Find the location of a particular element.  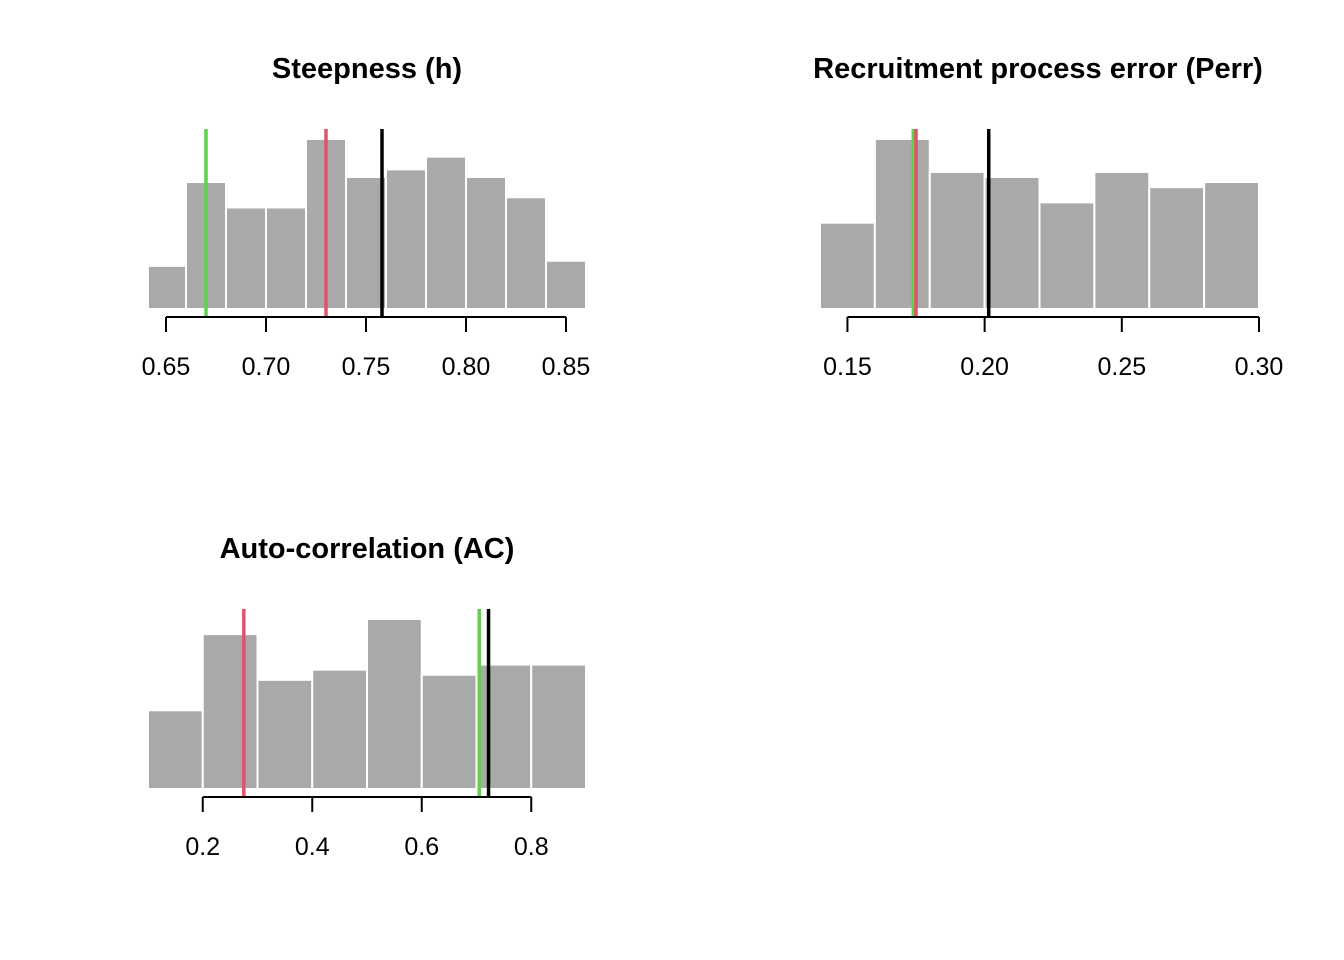

x-tick-label: 0.70 is located at coordinates (266, 367).